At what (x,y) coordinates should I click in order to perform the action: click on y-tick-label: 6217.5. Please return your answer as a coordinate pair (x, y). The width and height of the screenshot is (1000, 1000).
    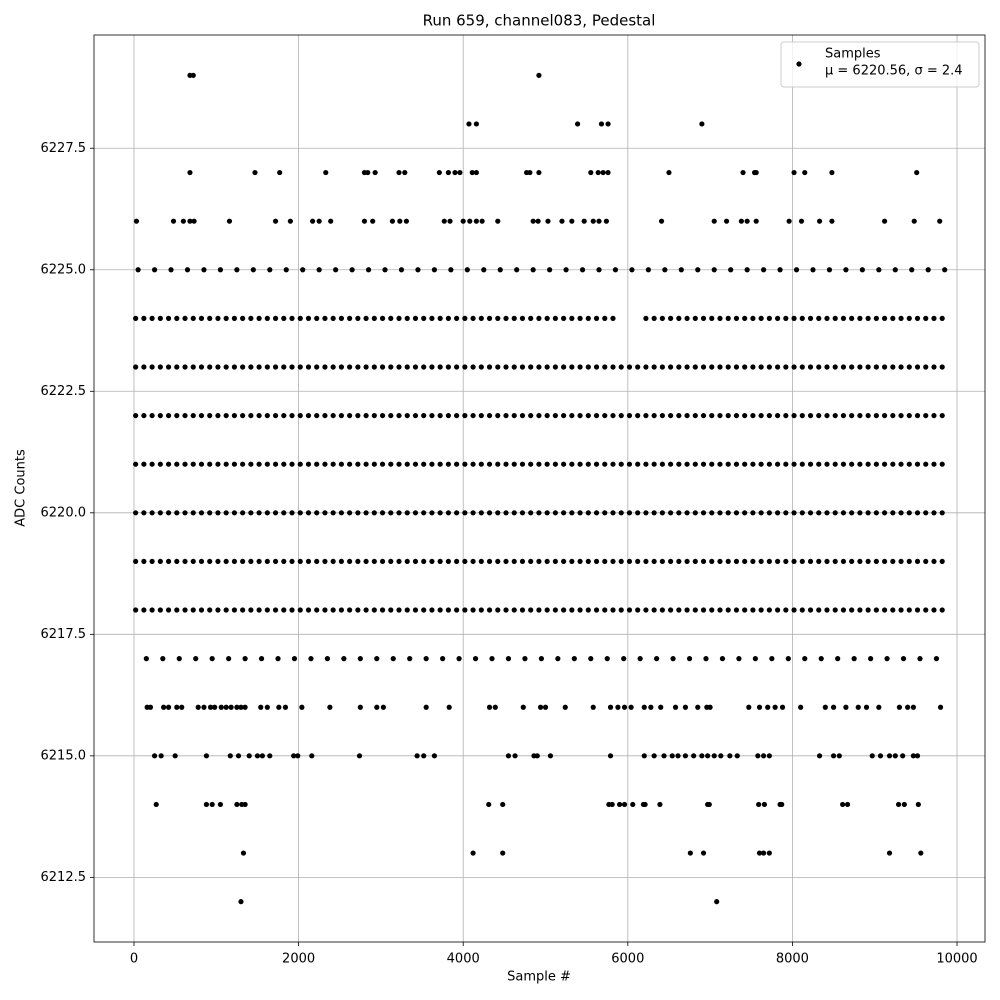
    Looking at the image, I should click on (64, 634).